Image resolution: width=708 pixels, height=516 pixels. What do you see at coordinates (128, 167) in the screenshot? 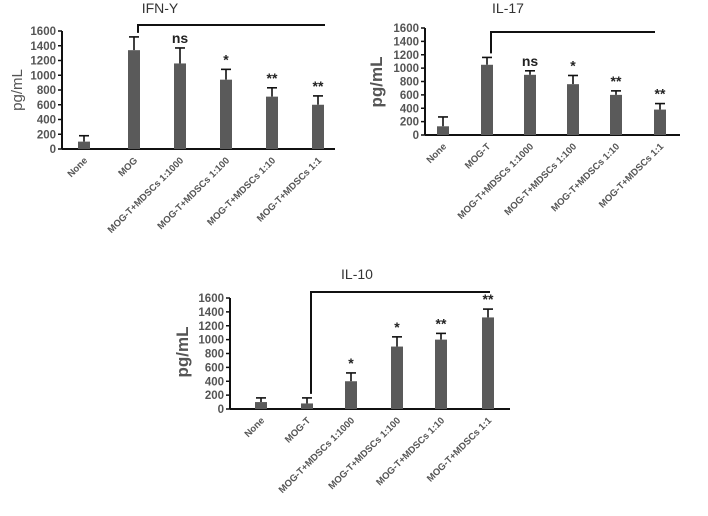
I see `x-tick-label: MOG` at bounding box center [128, 167].